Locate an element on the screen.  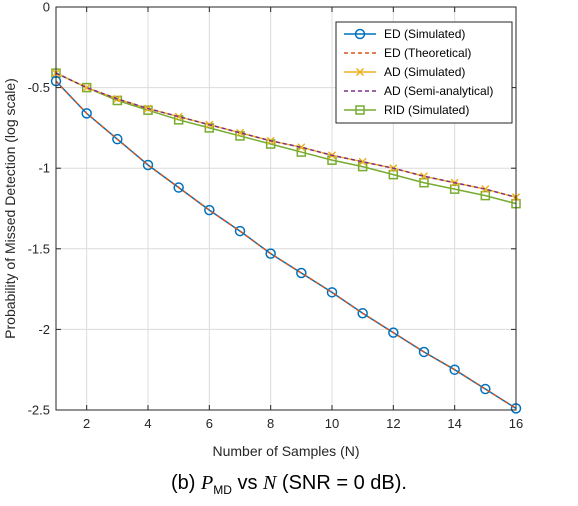
figure-caption: (b) PMD vs N (SNR = 0 dB). is located at coordinates (289, 484).